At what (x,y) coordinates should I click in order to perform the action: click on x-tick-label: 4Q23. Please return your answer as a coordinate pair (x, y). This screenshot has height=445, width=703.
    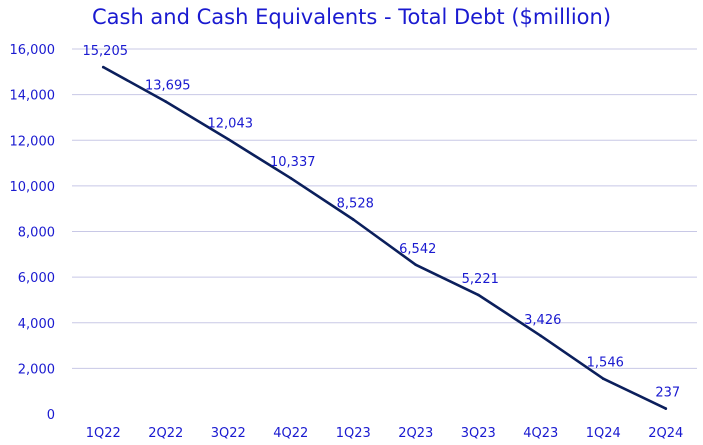
    Looking at the image, I should click on (540, 433).